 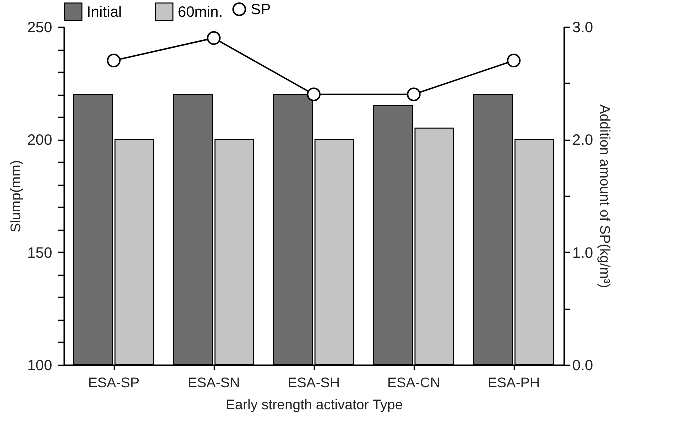 What do you see at coordinates (39, 141) in the screenshot?
I see `y-tick-label: 200` at bounding box center [39, 141].